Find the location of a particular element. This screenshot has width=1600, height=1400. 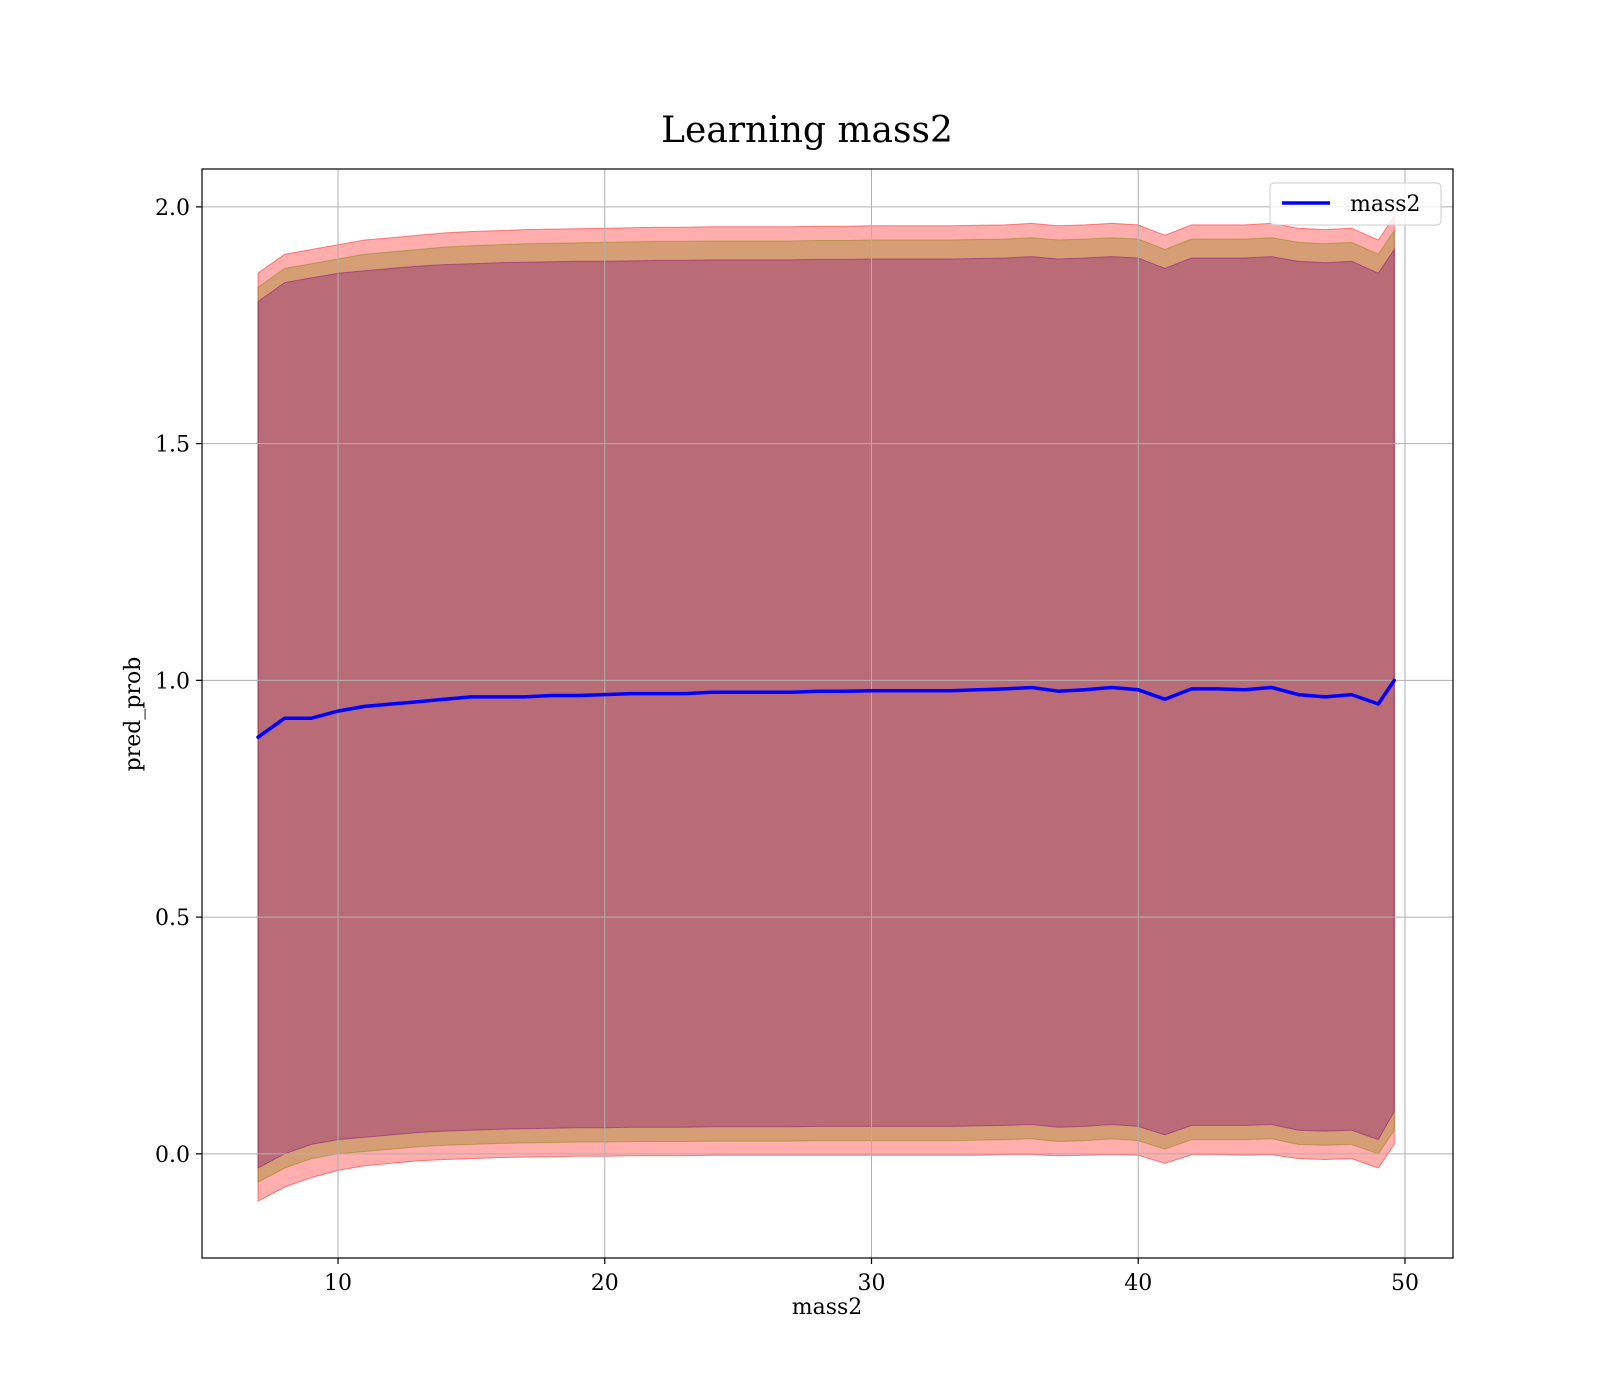

x-tick-label-1: 20 is located at coordinates (605, 1283).